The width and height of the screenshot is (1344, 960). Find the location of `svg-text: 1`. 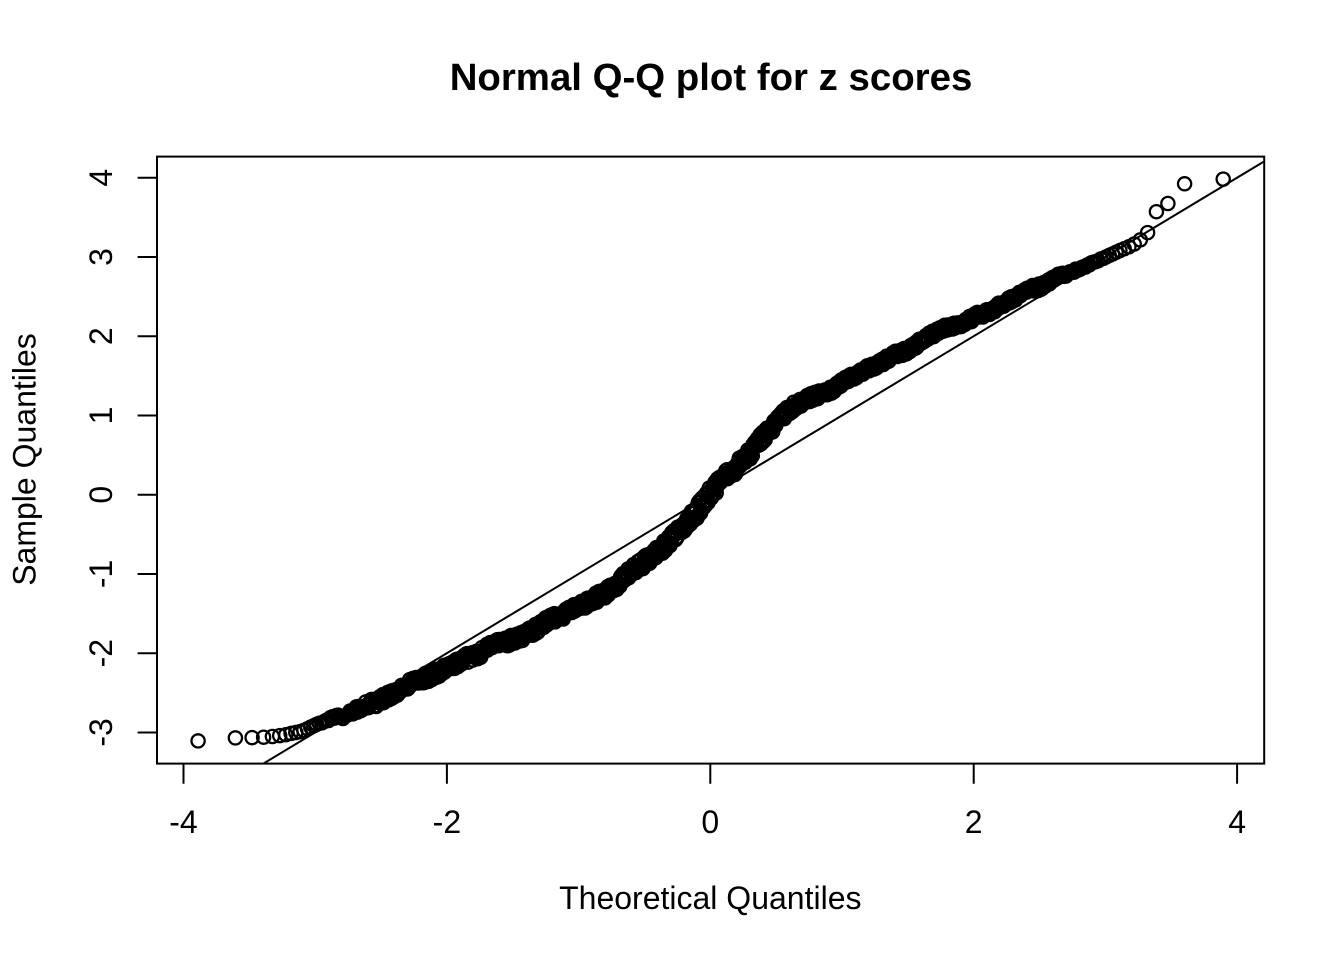

svg-text: 1 is located at coordinates (101, 416).